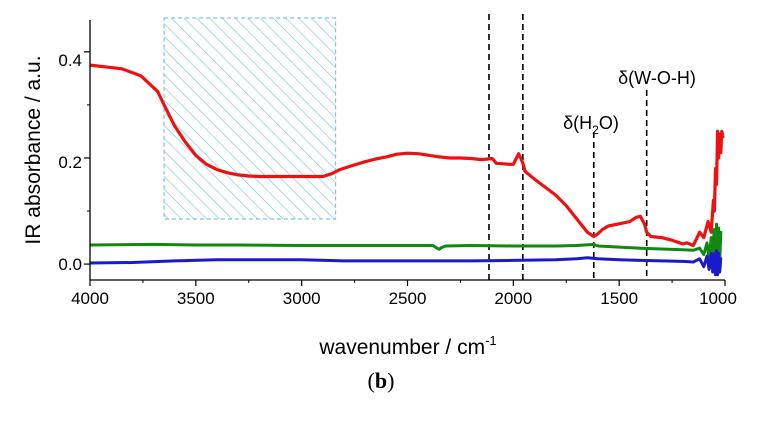  I want to click on y-axis-title: IR absorbance / a.u., so click(33, 149).